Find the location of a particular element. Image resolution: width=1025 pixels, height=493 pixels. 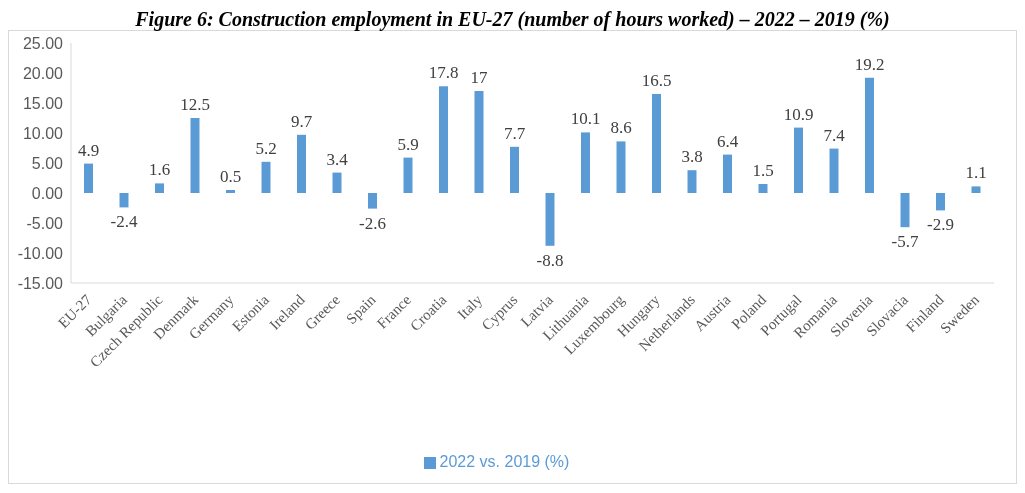

data-label: 7.7 is located at coordinates (514, 133).